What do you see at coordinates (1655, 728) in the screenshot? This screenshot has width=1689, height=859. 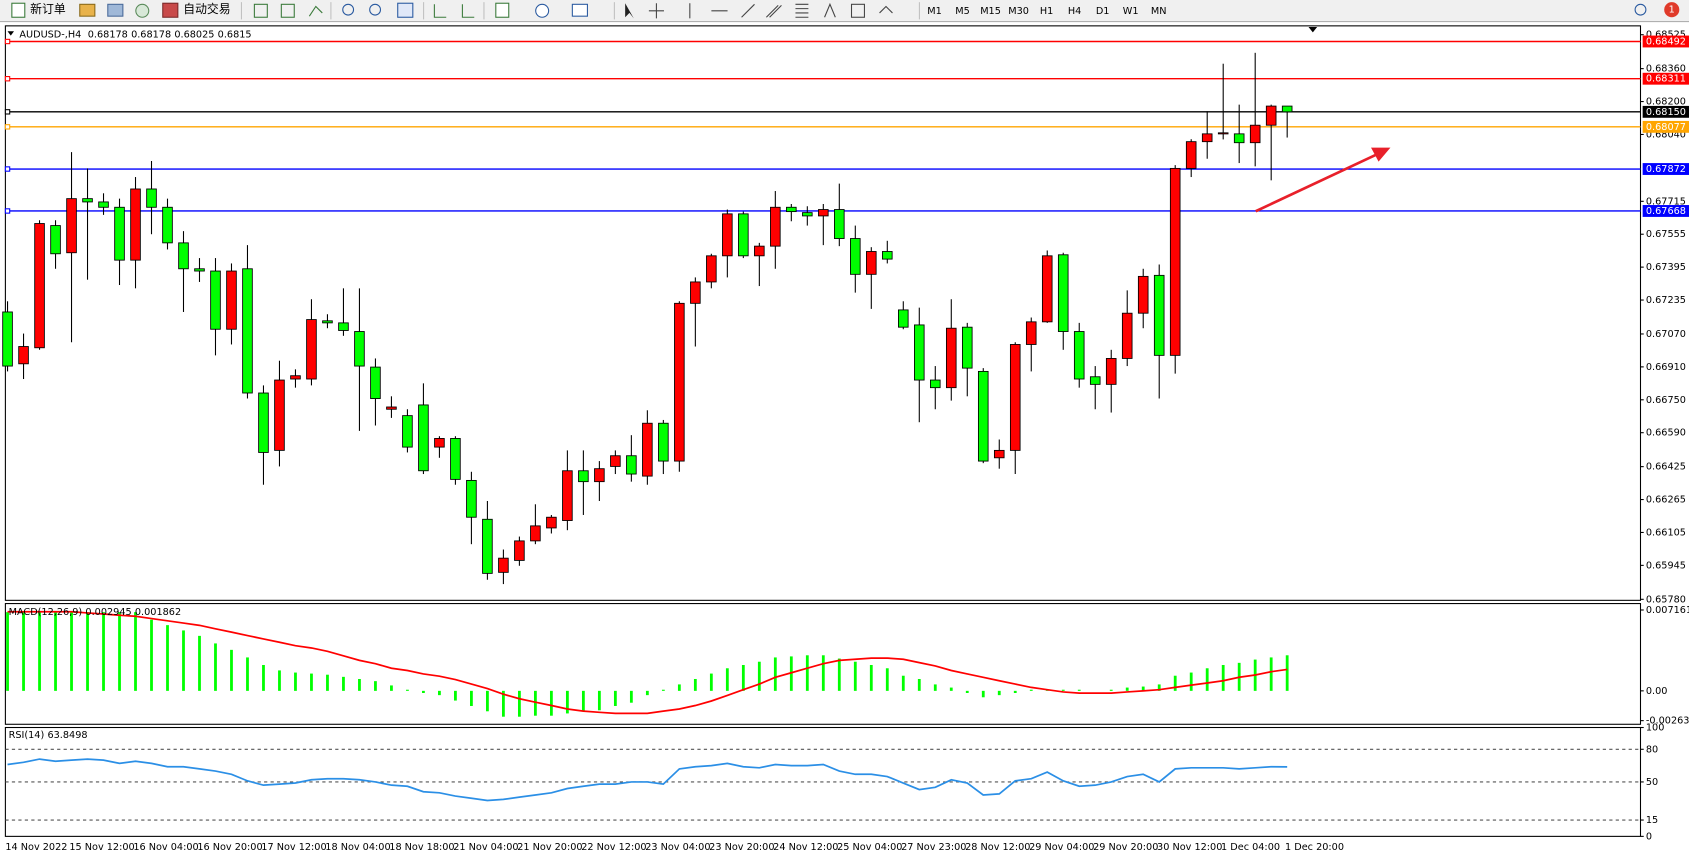 I see `y-tick-label: 100` at bounding box center [1655, 728].